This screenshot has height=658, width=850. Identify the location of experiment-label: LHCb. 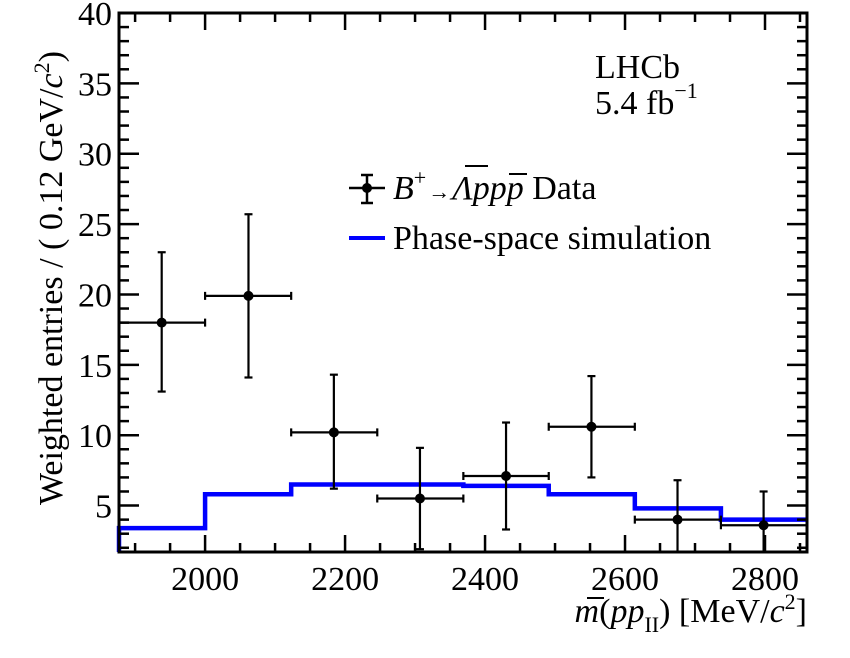
(637, 67).